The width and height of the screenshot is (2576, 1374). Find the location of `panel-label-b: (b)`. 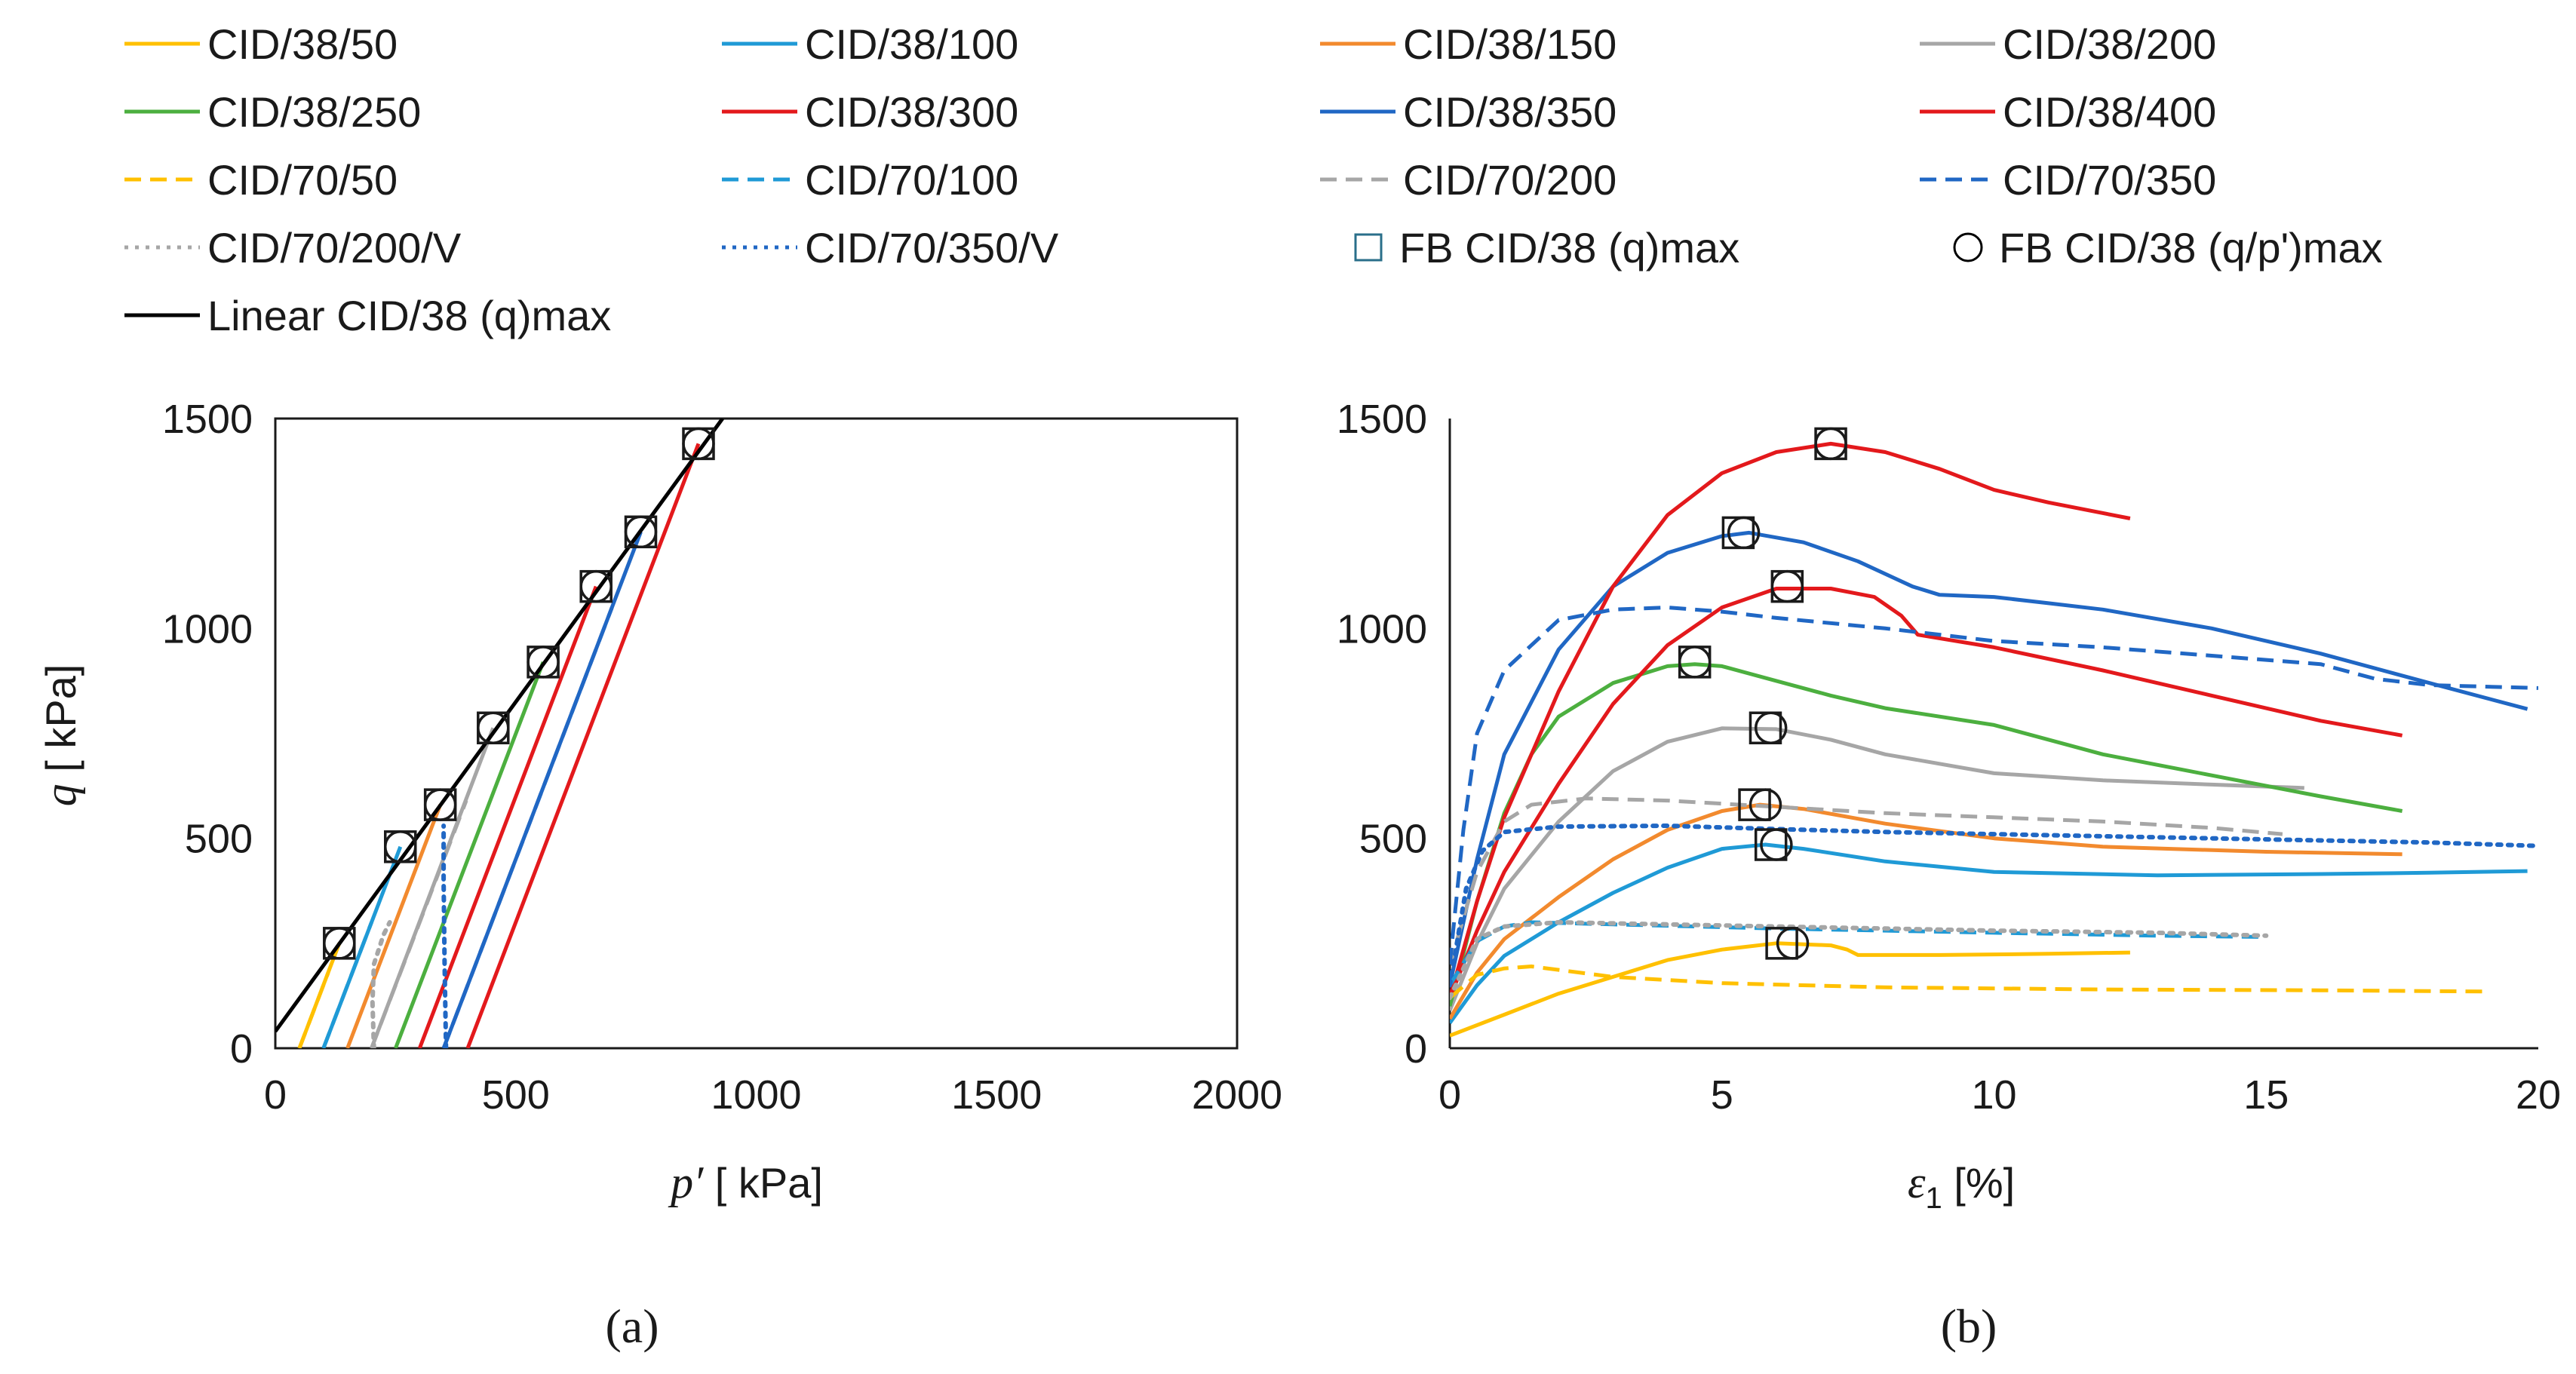

panel-label-b: (b) is located at coordinates (1969, 1326).